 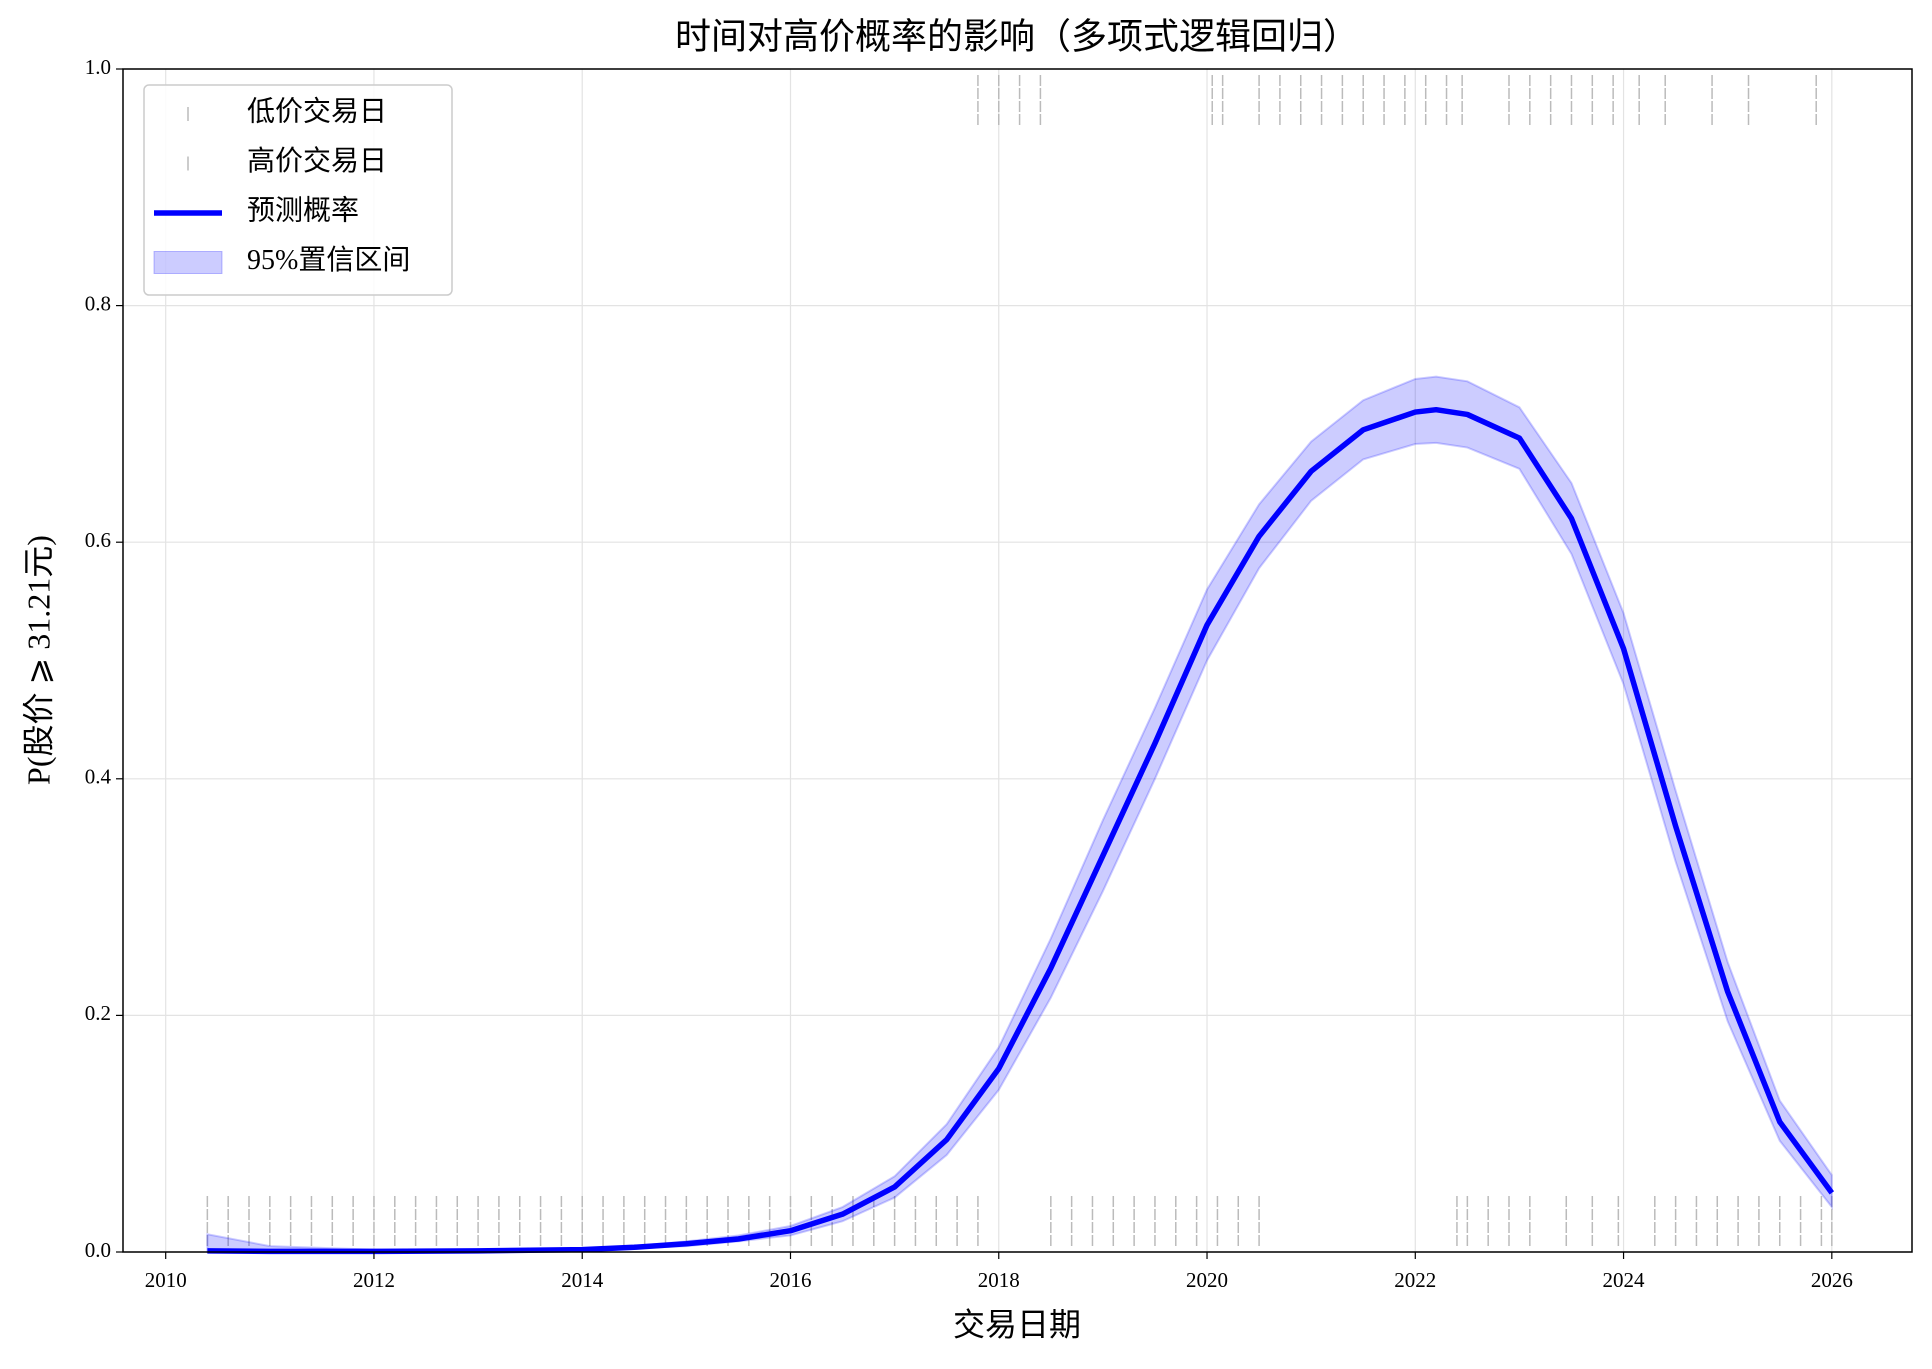 What do you see at coordinates (98, 540) in the screenshot?
I see `y-tick-label: 0.6` at bounding box center [98, 540].